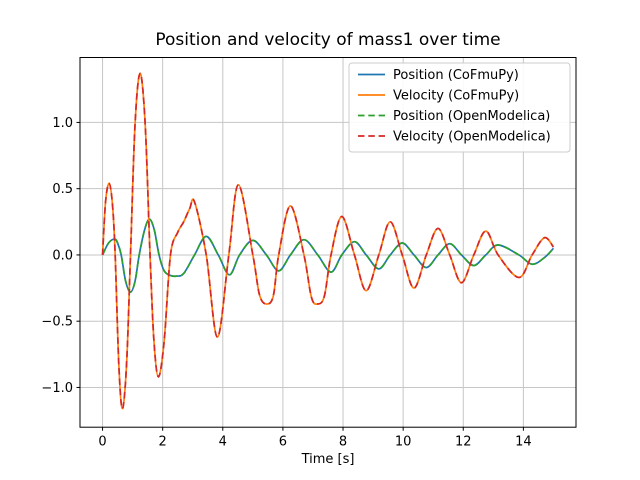  What do you see at coordinates (163, 442) in the screenshot?
I see `x-tick-label: 2` at bounding box center [163, 442].